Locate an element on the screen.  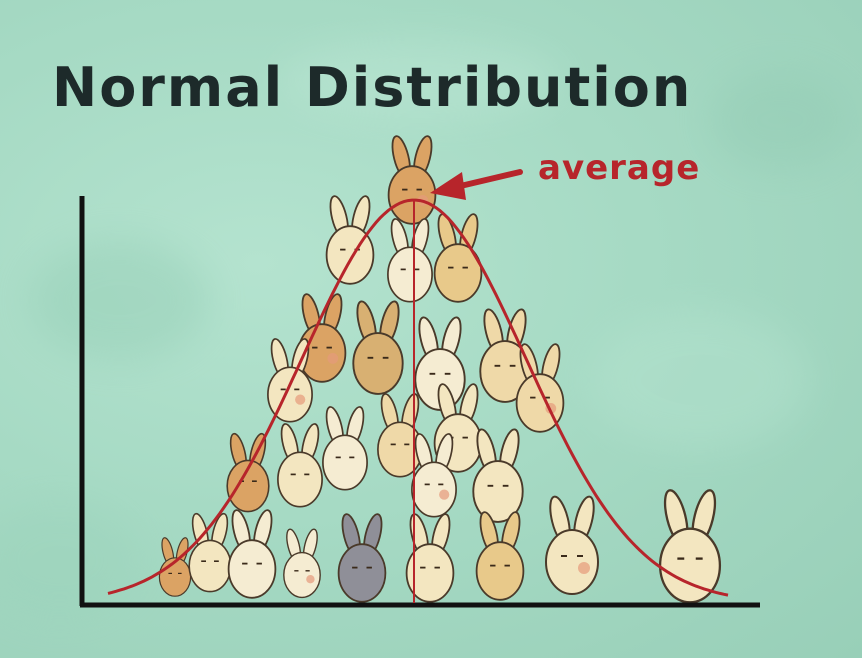
arrow-icon is located at coordinates (476, 184).